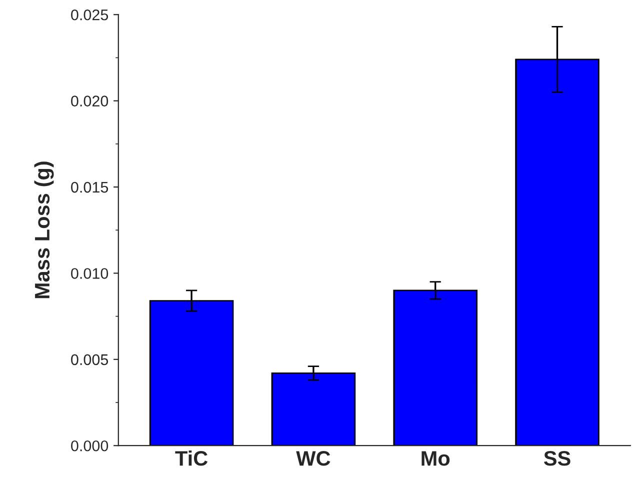  What do you see at coordinates (313, 458) in the screenshot?
I see `x-tick-label: WC` at bounding box center [313, 458].